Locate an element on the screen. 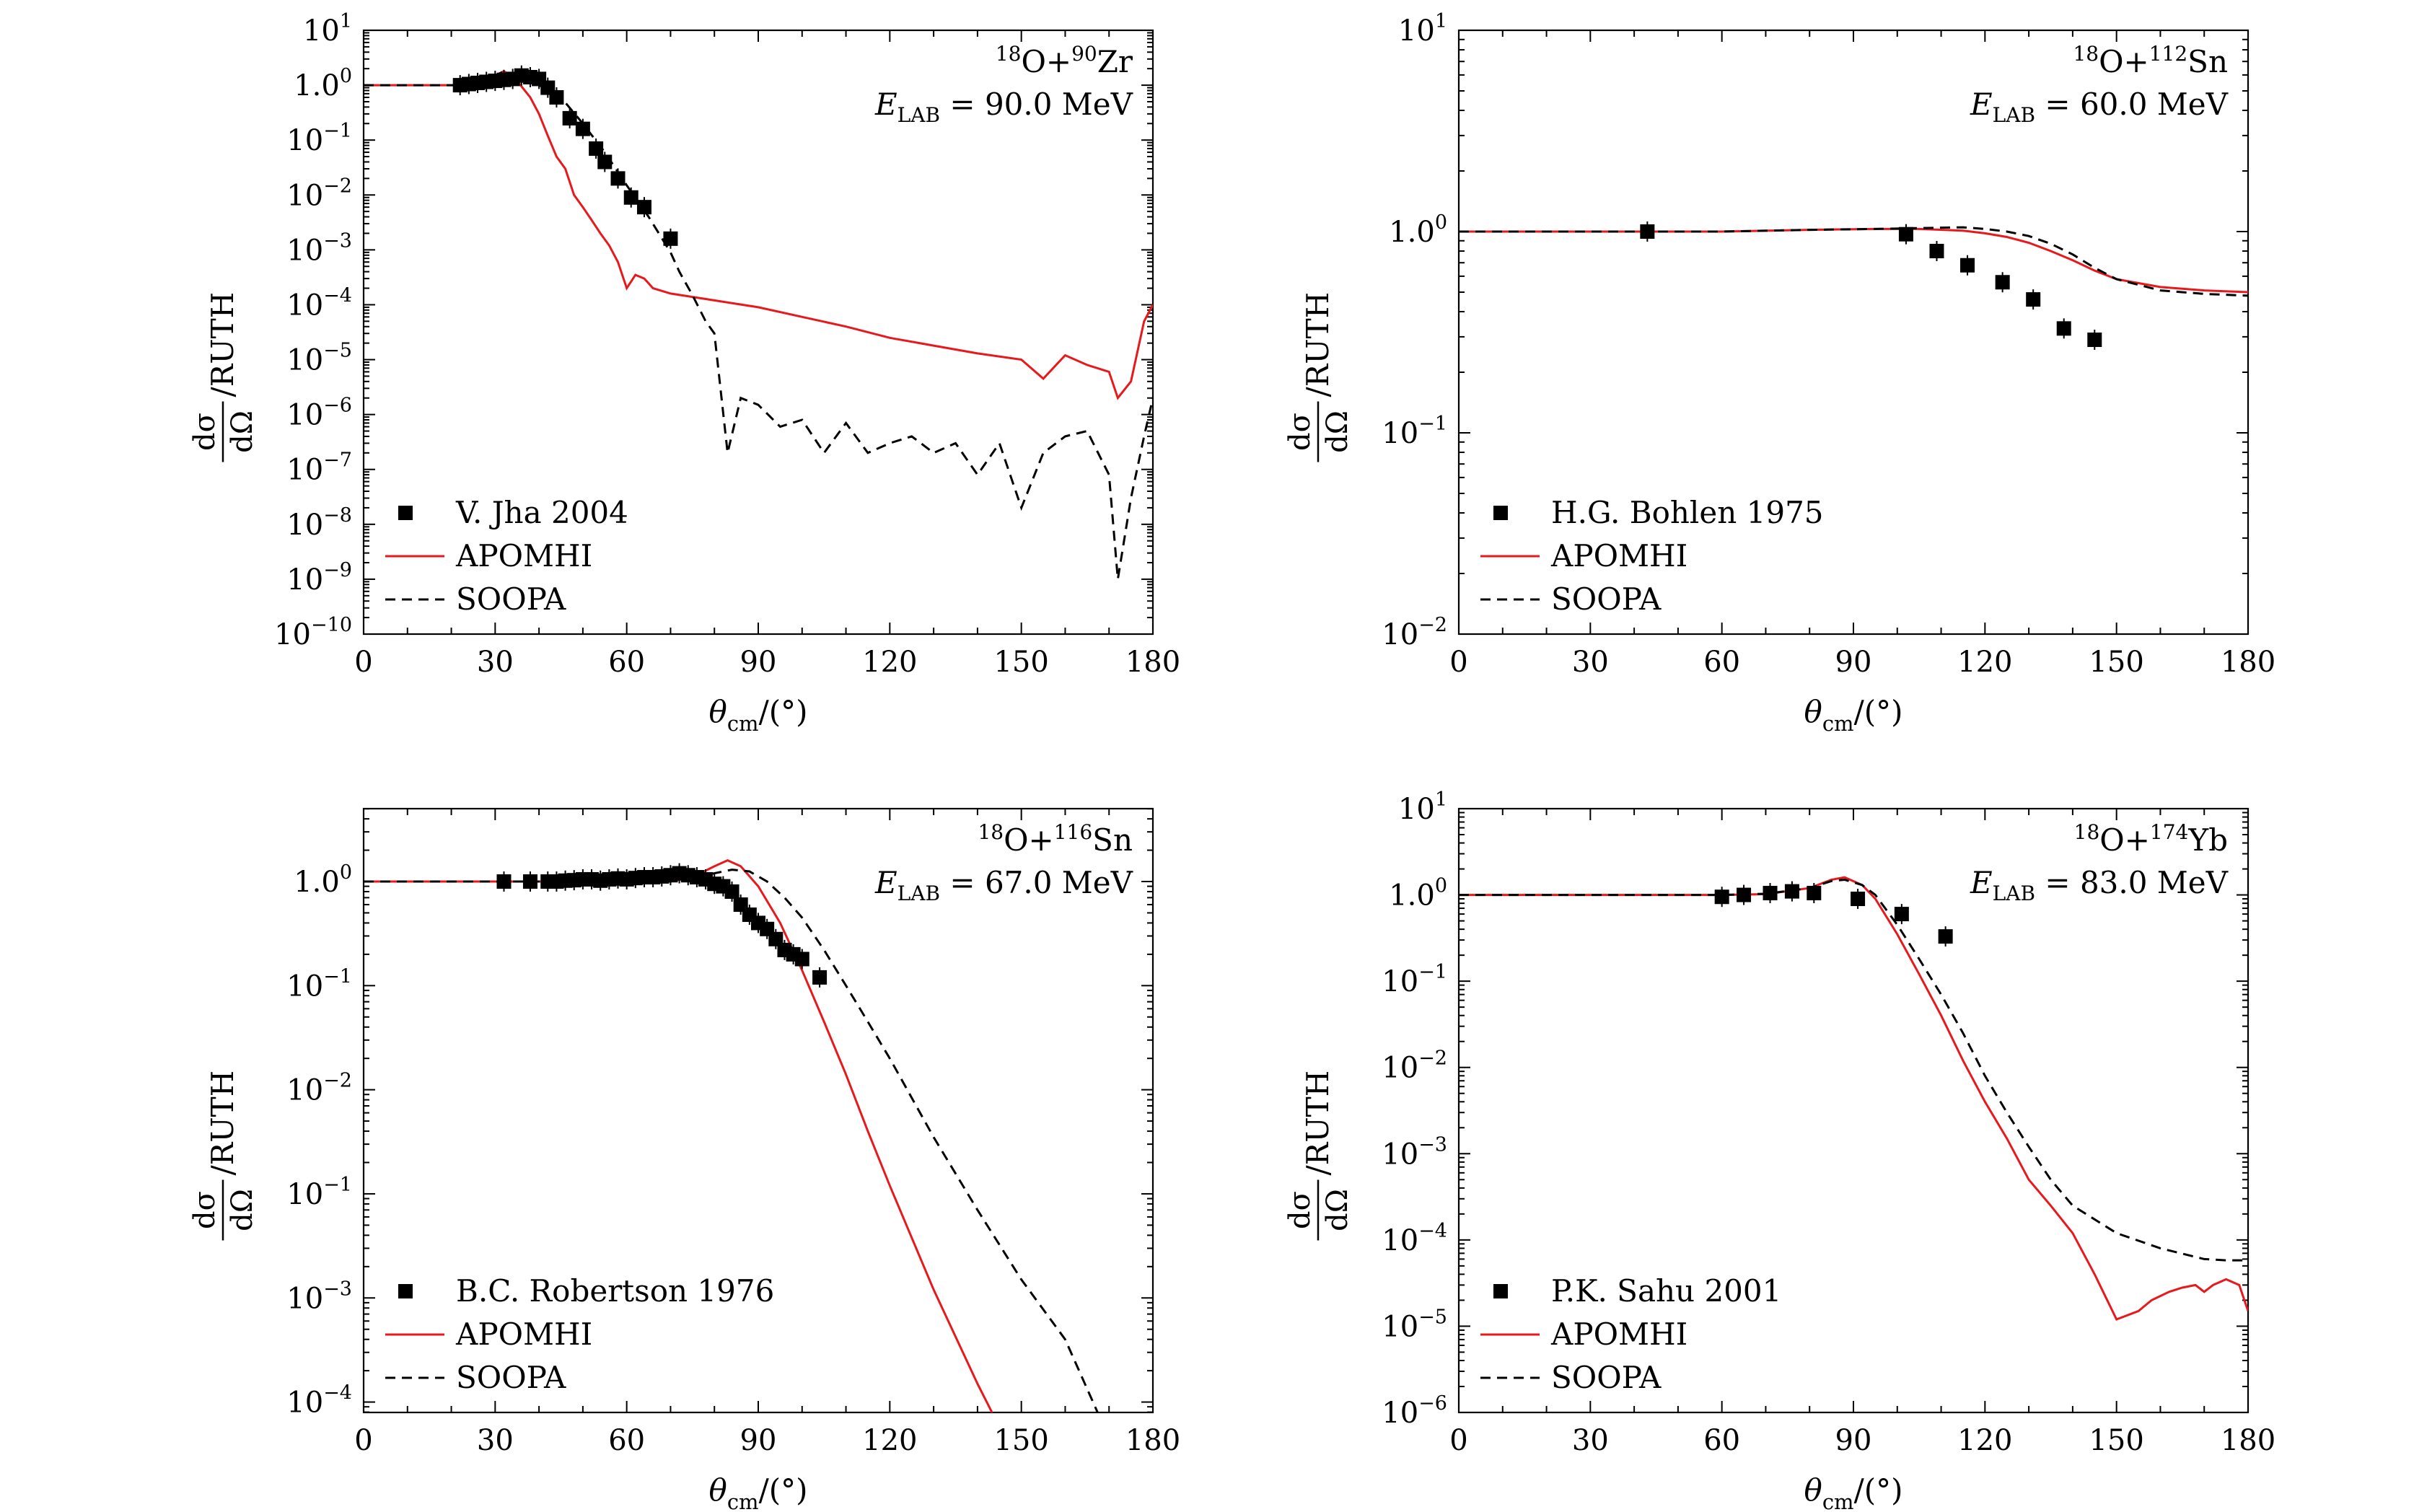 The image size is (2414, 1512). x-tick-label: 30 is located at coordinates (1590, 1441).